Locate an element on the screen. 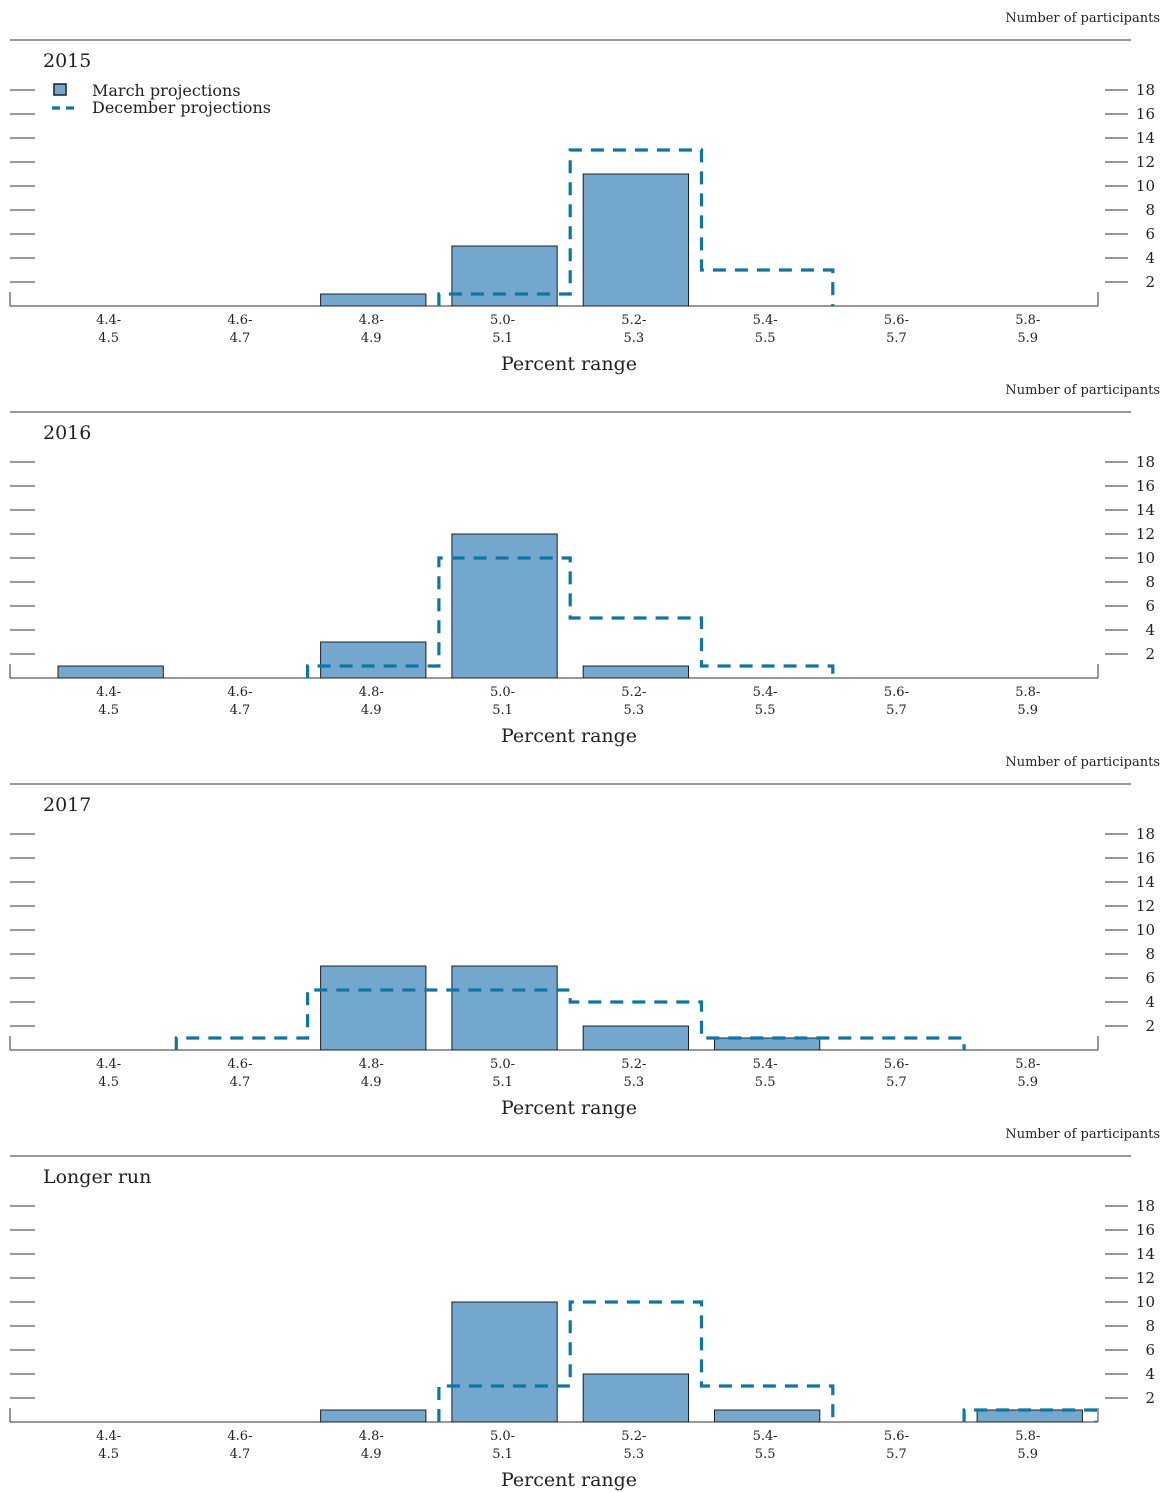  panel-title: 2016 is located at coordinates (67, 433).